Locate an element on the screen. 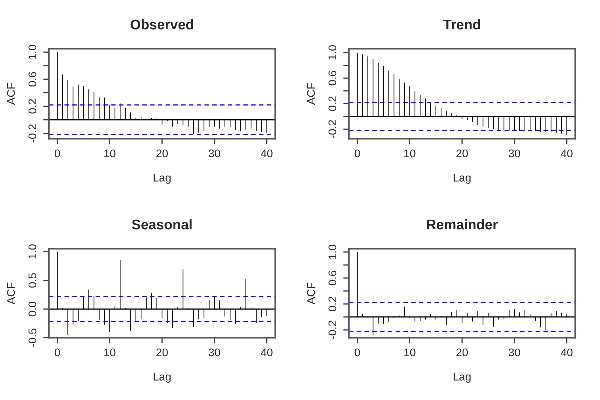 The height and width of the screenshot is (400, 600). y-tick-label: -0.5 is located at coordinates (32, 338).